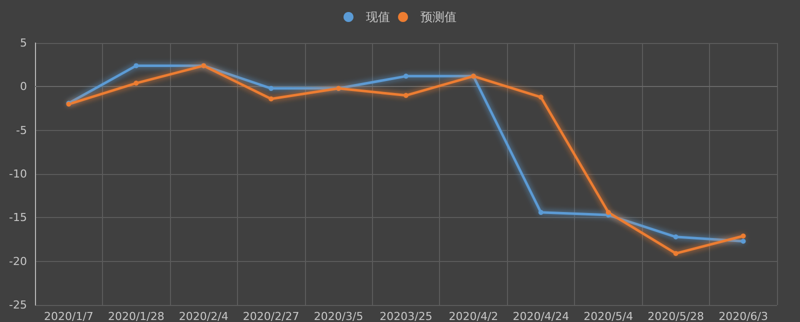 The height and width of the screenshot is (322, 800). What do you see at coordinates (743, 316) in the screenshot?
I see `x-tick-label: 2020/6/3` at bounding box center [743, 316].